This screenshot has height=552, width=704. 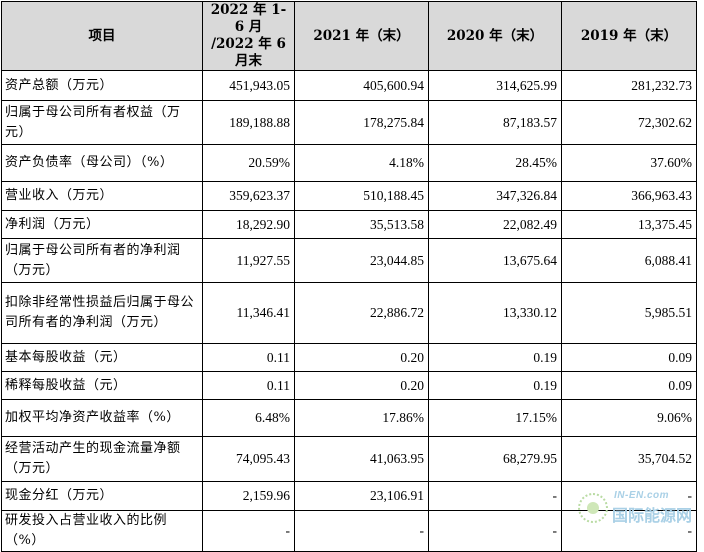 What do you see at coordinates (361, 418) in the screenshot?
I see `cell-2021: 17.86%` at bounding box center [361, 418].